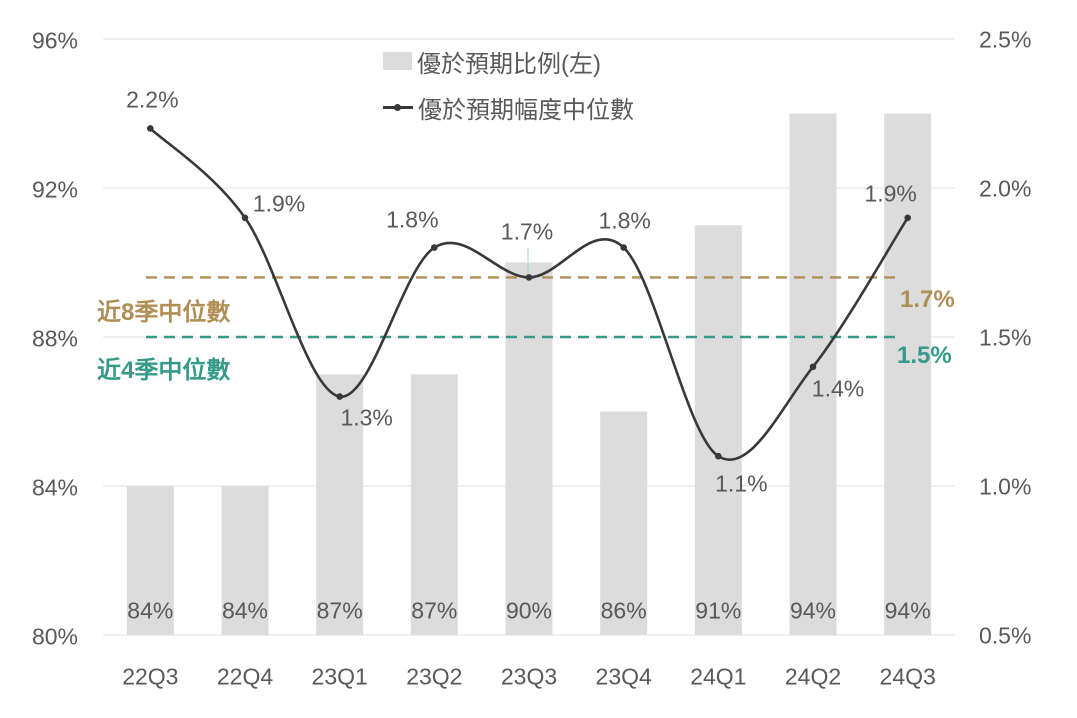 Image resolution: width=1077 pixels, height=718 pixels. Describe the element at coordinates (398, 107) in the screenshot. I see `line-series-swatch-icon` at that location.